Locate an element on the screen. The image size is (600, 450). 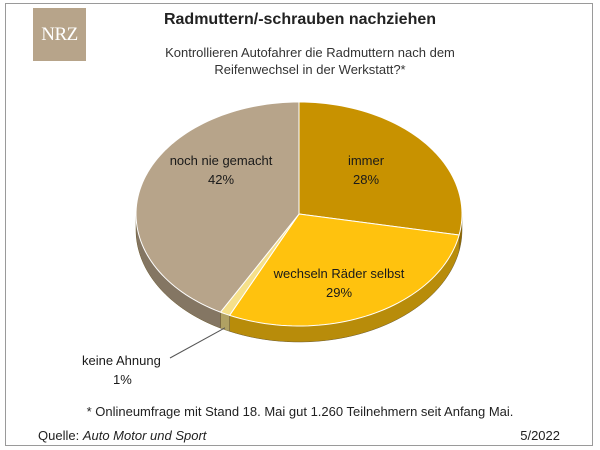
slice-value-immer: 28% is located at coordinates (366, 179).